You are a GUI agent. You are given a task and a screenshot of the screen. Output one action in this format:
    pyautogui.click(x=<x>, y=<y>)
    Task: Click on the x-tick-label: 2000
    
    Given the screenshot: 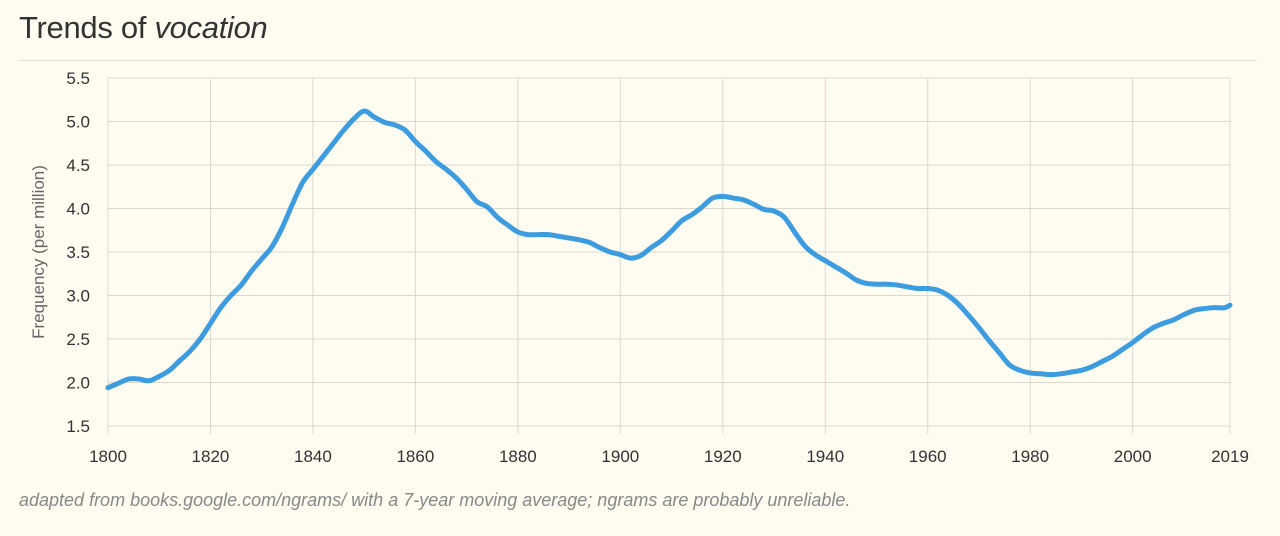 What is the action you would take?
    pyautogui.click(x=1133, y=456)
    